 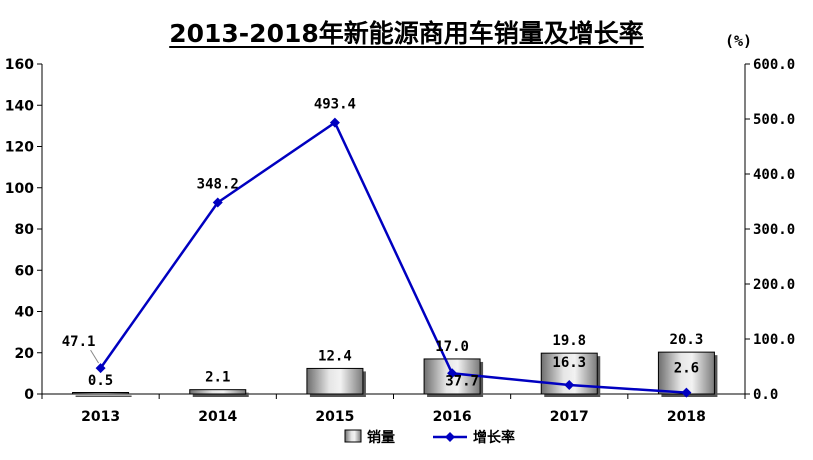 What do you see at coordinates (569, 341) in the screenshot?
I see `bar-data-label: 19.8` at bounding box center [569, 341].